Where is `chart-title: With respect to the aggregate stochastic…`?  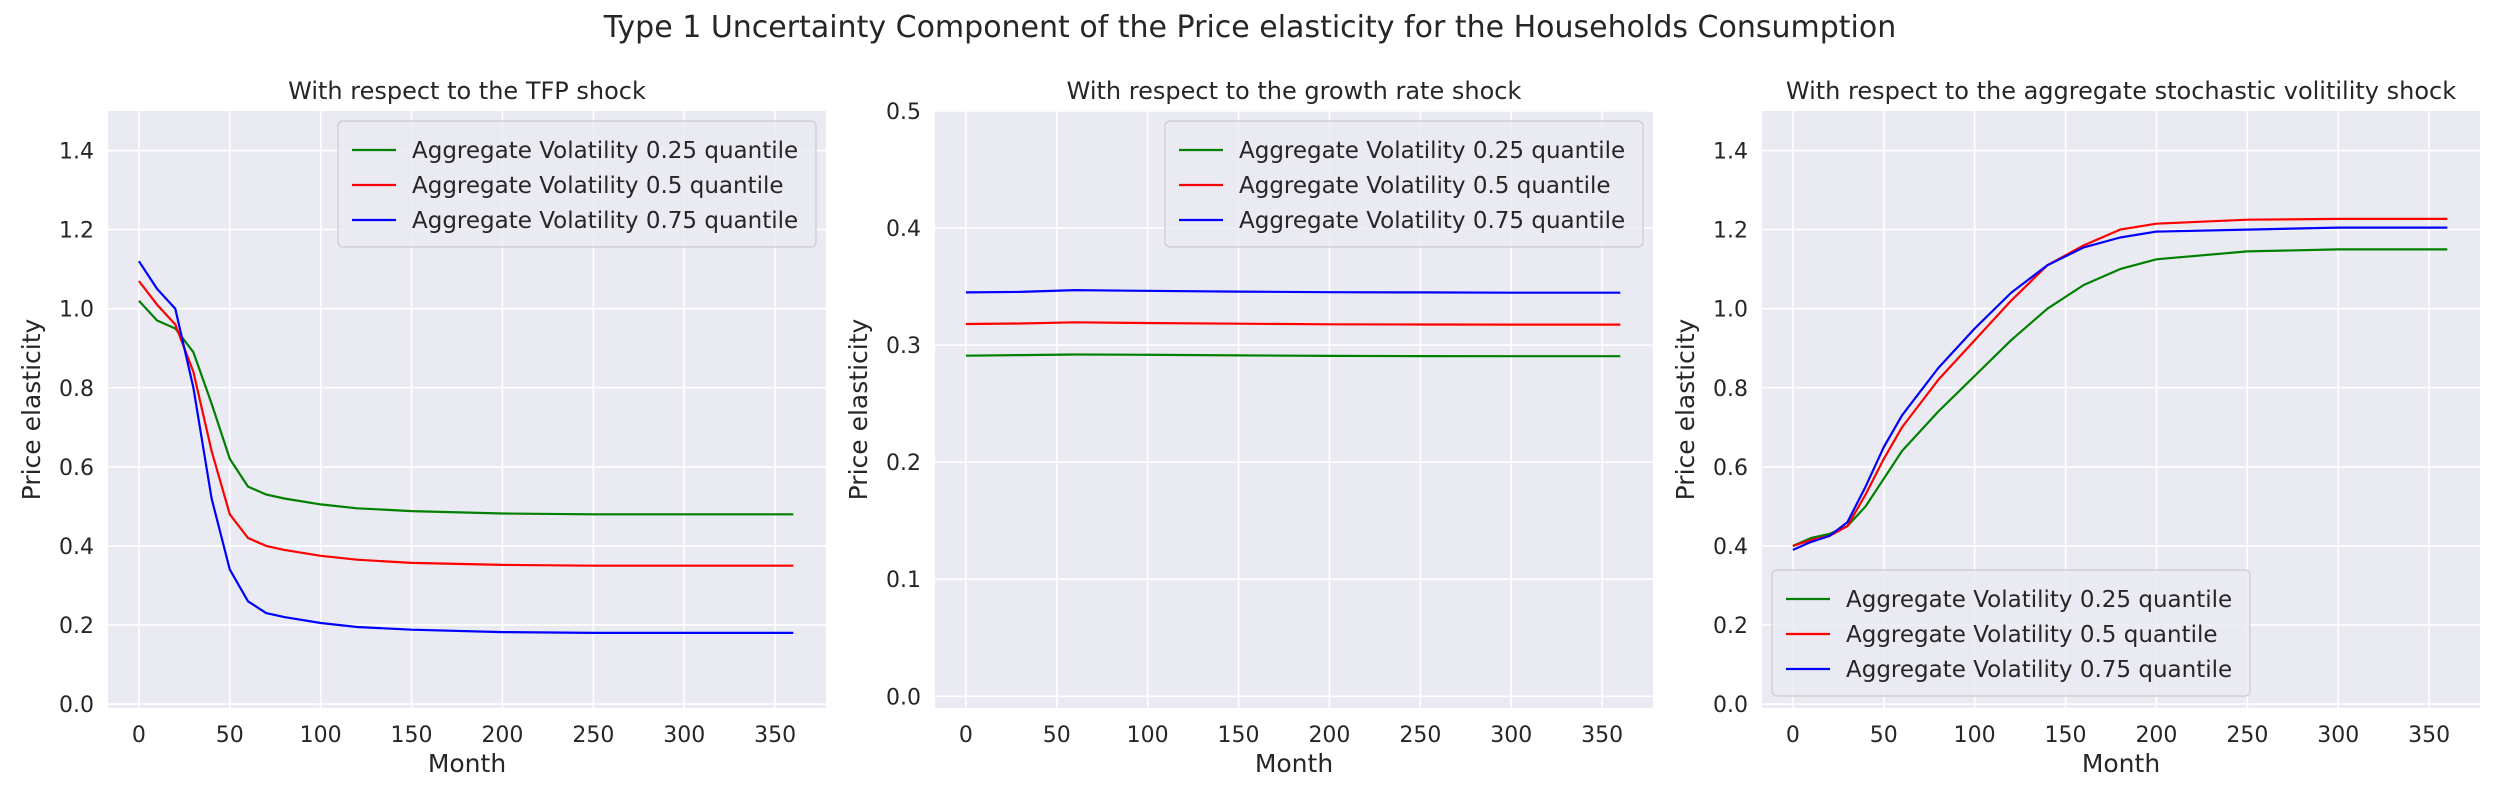
chart-title: With respect to the aggregate stochastic… is located at coordinates (2121, 91).